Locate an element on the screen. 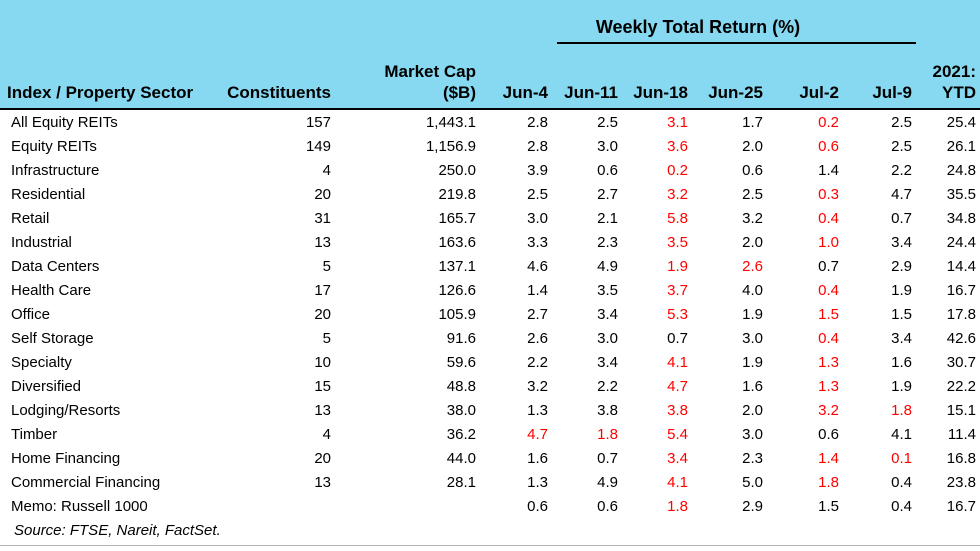  sector-cell: Timber is located at coordinates (34, 434).